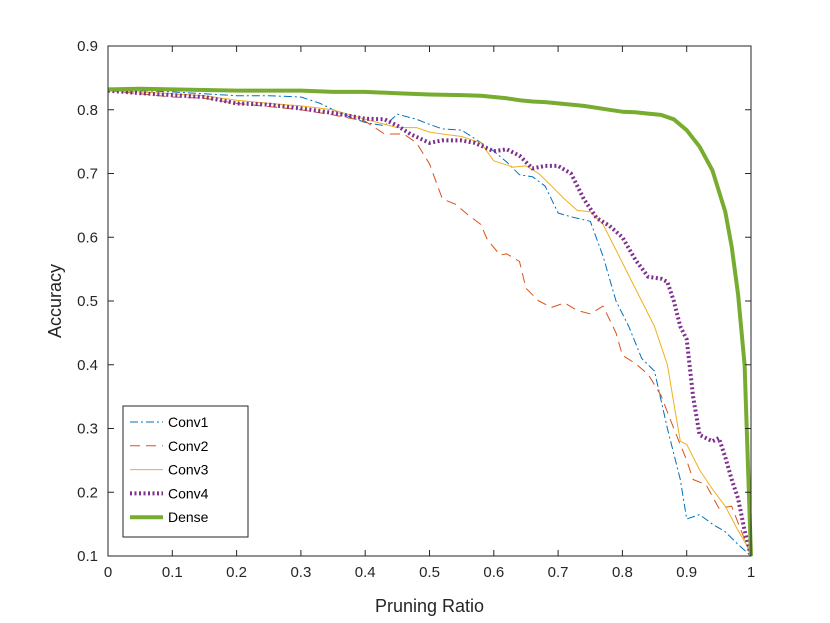 Image resolution: width=830 pixels, height=623 pixels. Describe the element at coordinates (87, 365) in the screenshot. I see `y-tick-label: 0.4` at that location.